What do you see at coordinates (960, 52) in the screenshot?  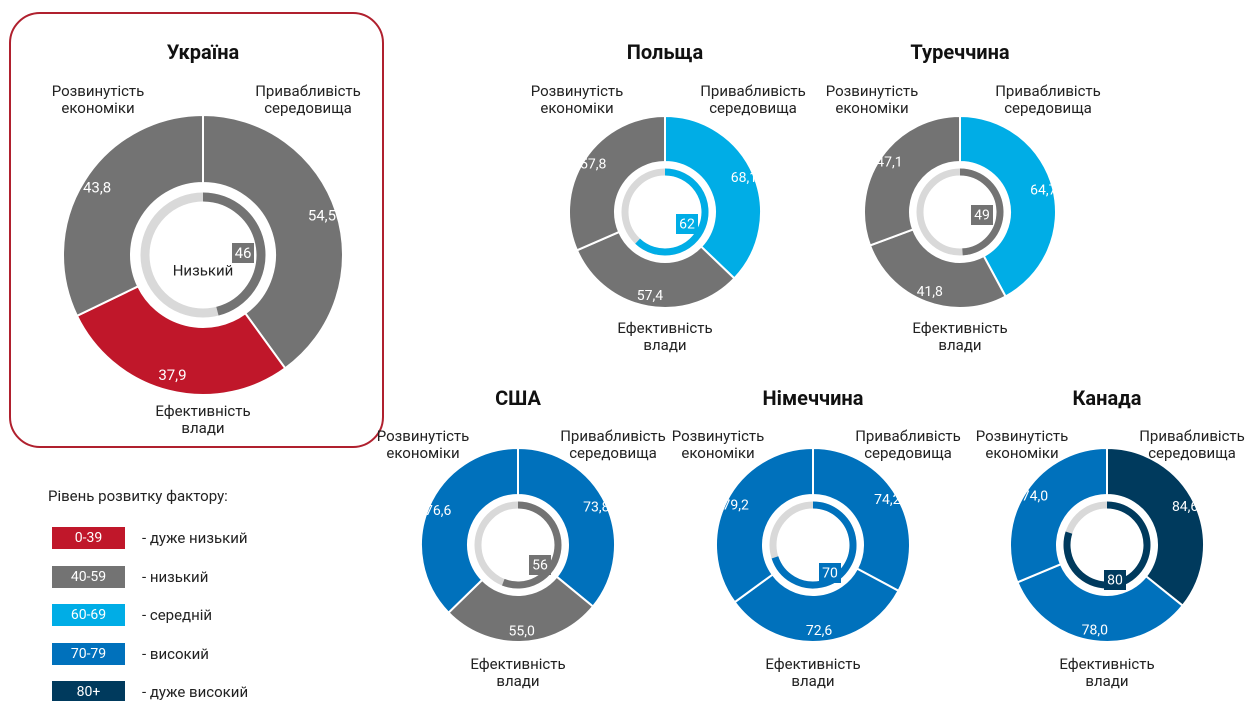 I see `chart-title: Туреччина` at bounding box center [960, 52].